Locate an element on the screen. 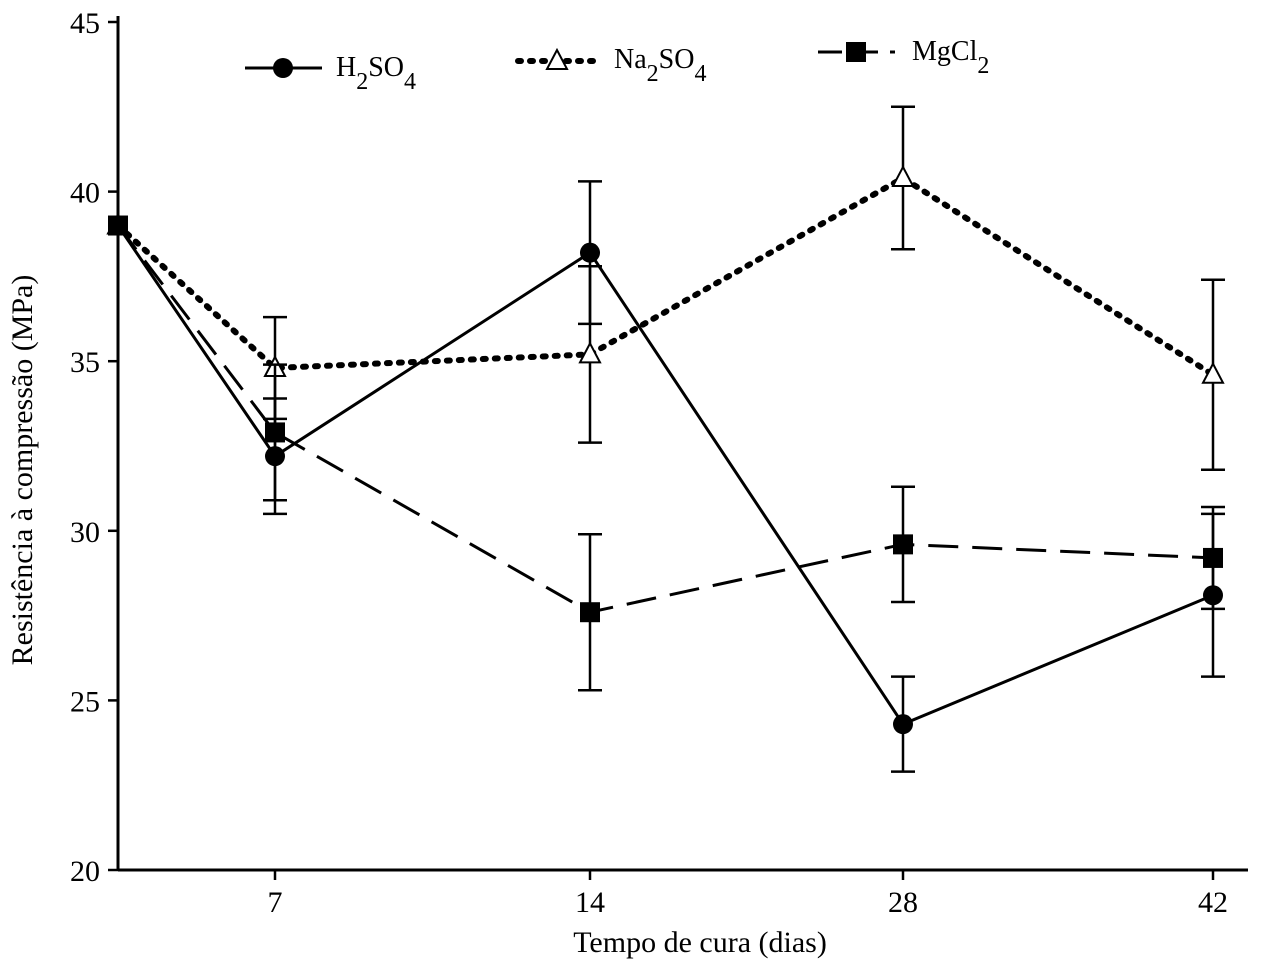 This screenshot has width=1269, height=966. y-tick-label: 30 is located at coordinates (85, 532).